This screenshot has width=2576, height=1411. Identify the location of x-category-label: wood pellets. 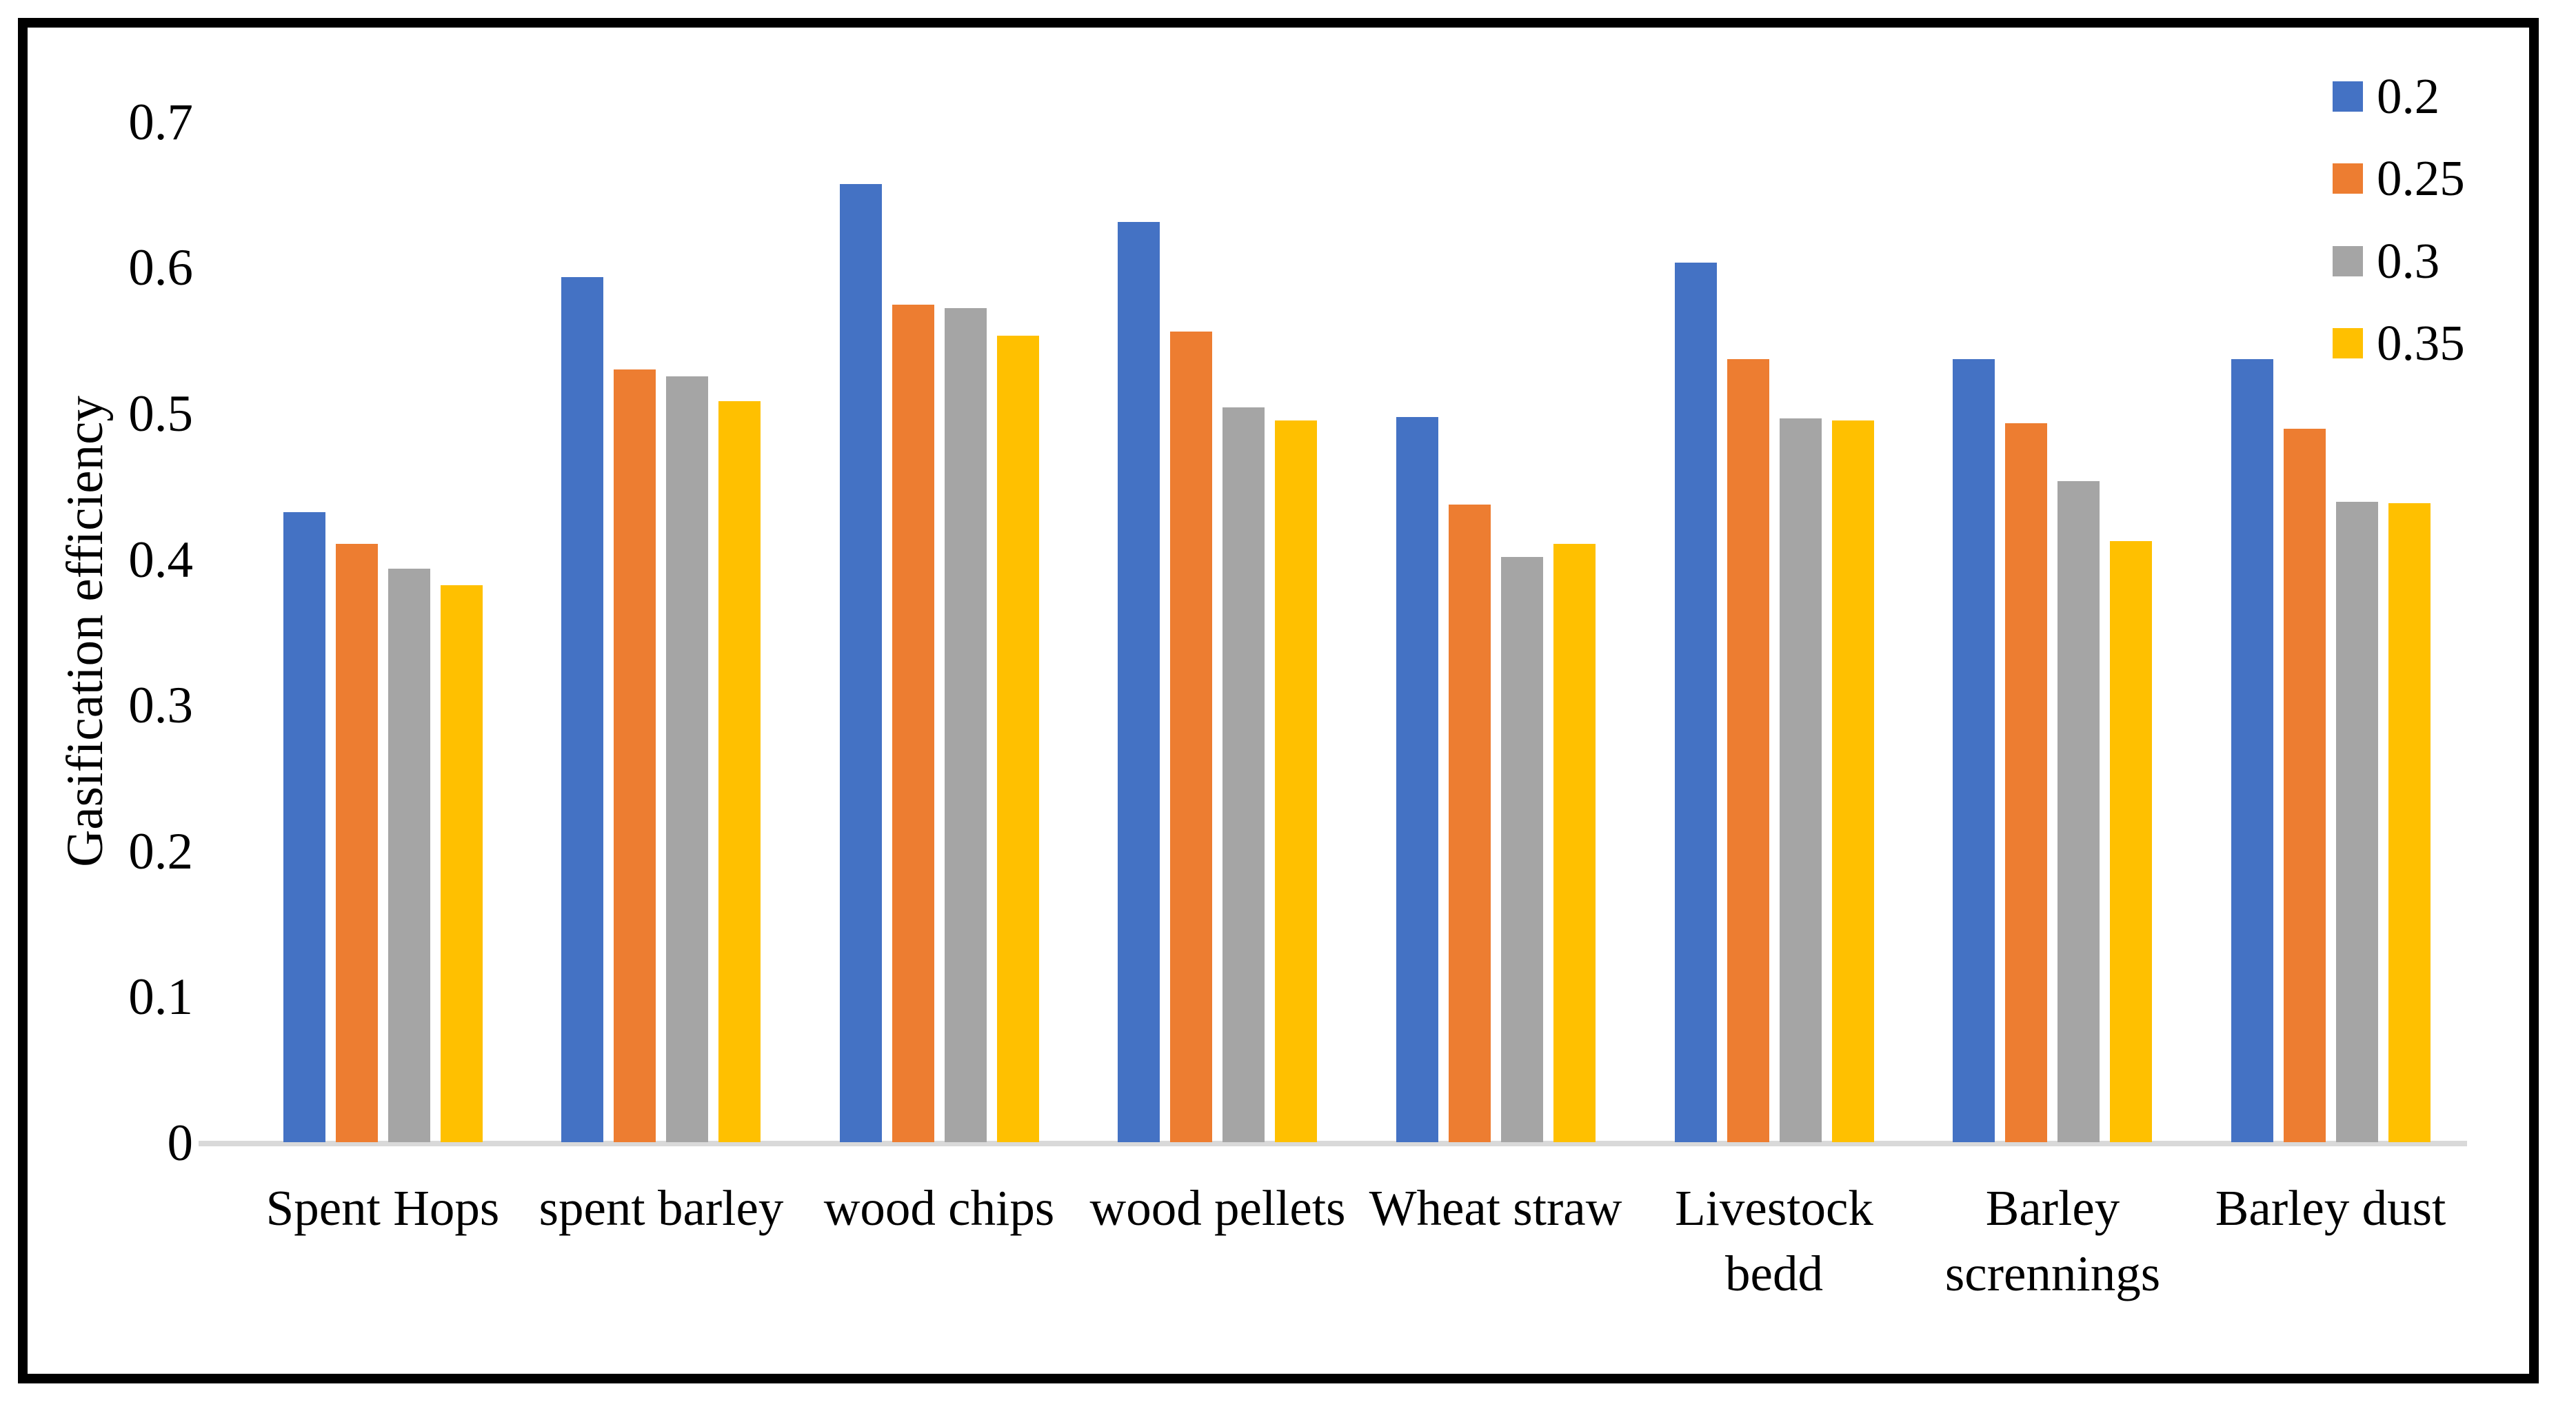
(1217, 1208).